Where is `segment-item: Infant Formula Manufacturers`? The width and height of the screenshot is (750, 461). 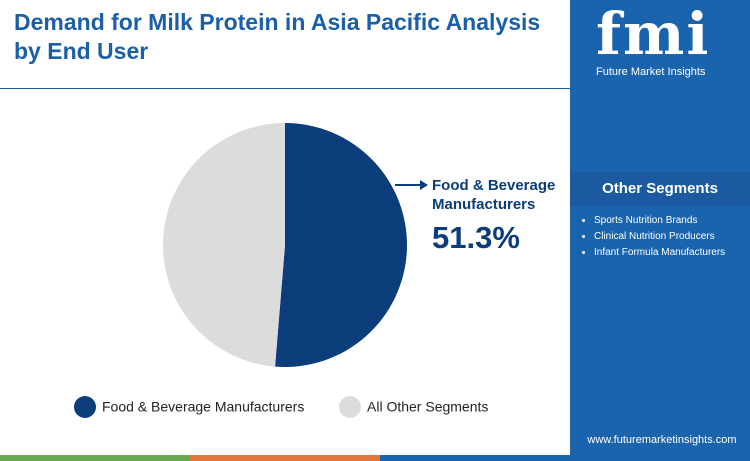
segment-item: Infant Formula Manufacturers is located at coordinates (669, 253).